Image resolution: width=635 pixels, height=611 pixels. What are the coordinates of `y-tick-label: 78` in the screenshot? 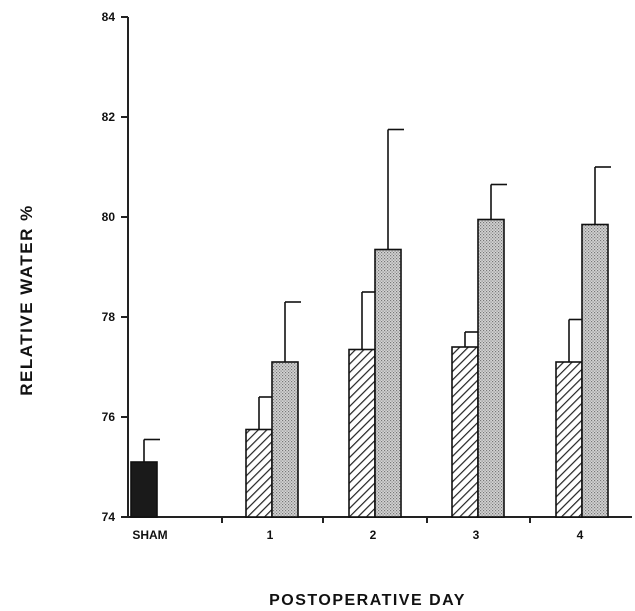 It's located at (109, 317).